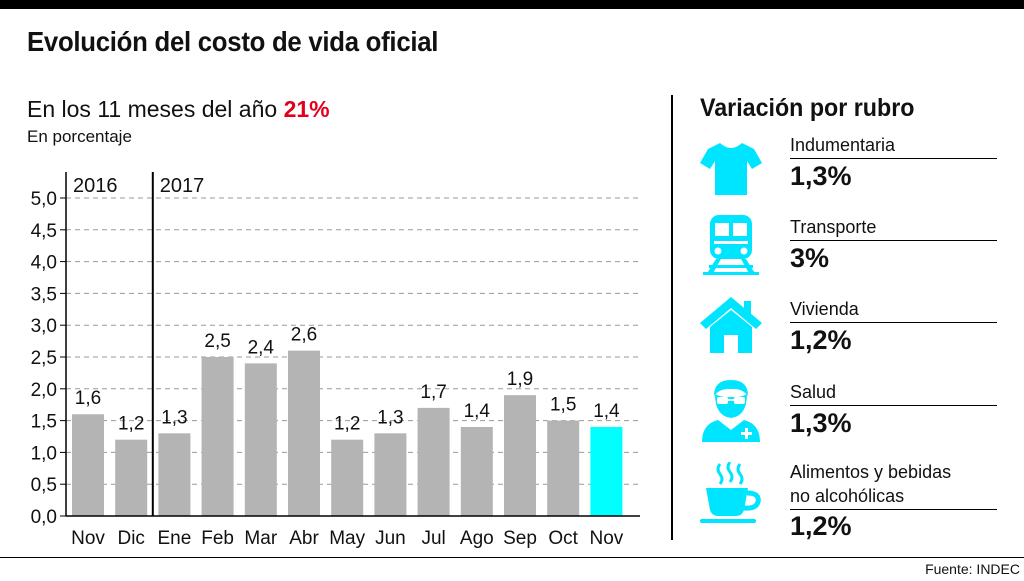 The image size is (1024, 581). Describe the element at coordinates (813, 392) in the screenshot. I see `category-label: Salud` at that location.